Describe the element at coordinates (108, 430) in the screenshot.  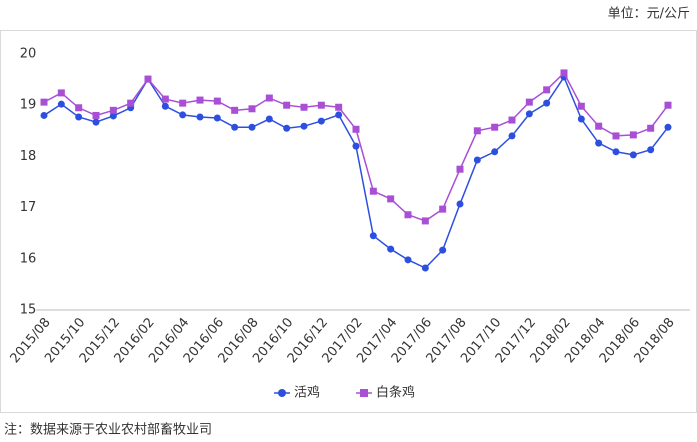
I see `source-note: 注：数据来源于农业农村部畜牧业司` at that location.